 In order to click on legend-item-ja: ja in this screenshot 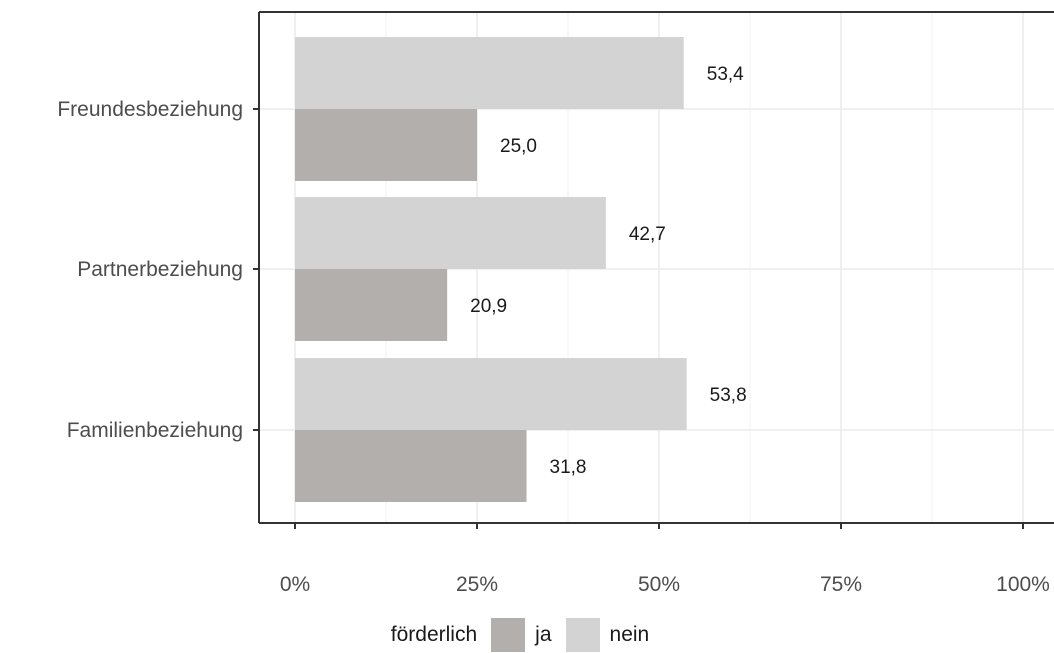, I will do `click(521, 635)`.